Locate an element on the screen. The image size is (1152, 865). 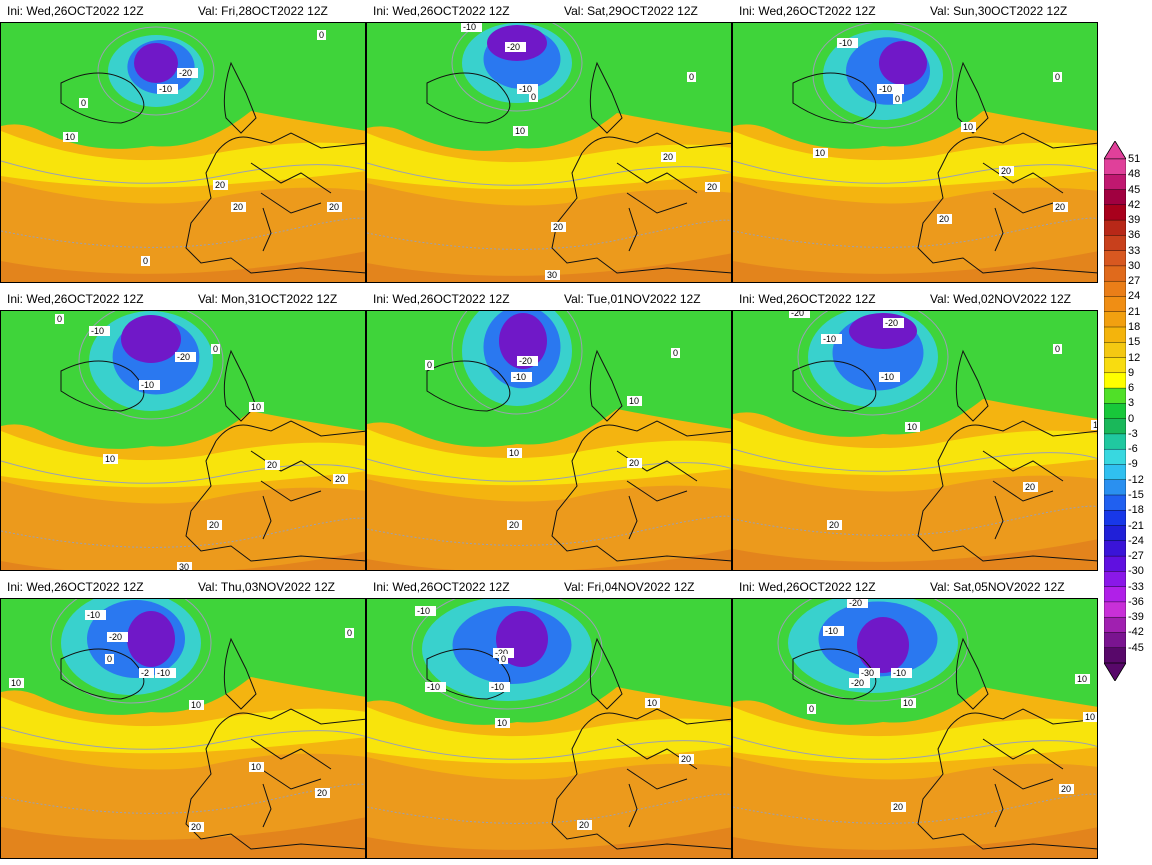
temperature-map: -20 -10 -30 -20 -10 10 0 10 10 20 20 is located at coordinates (915, 728).